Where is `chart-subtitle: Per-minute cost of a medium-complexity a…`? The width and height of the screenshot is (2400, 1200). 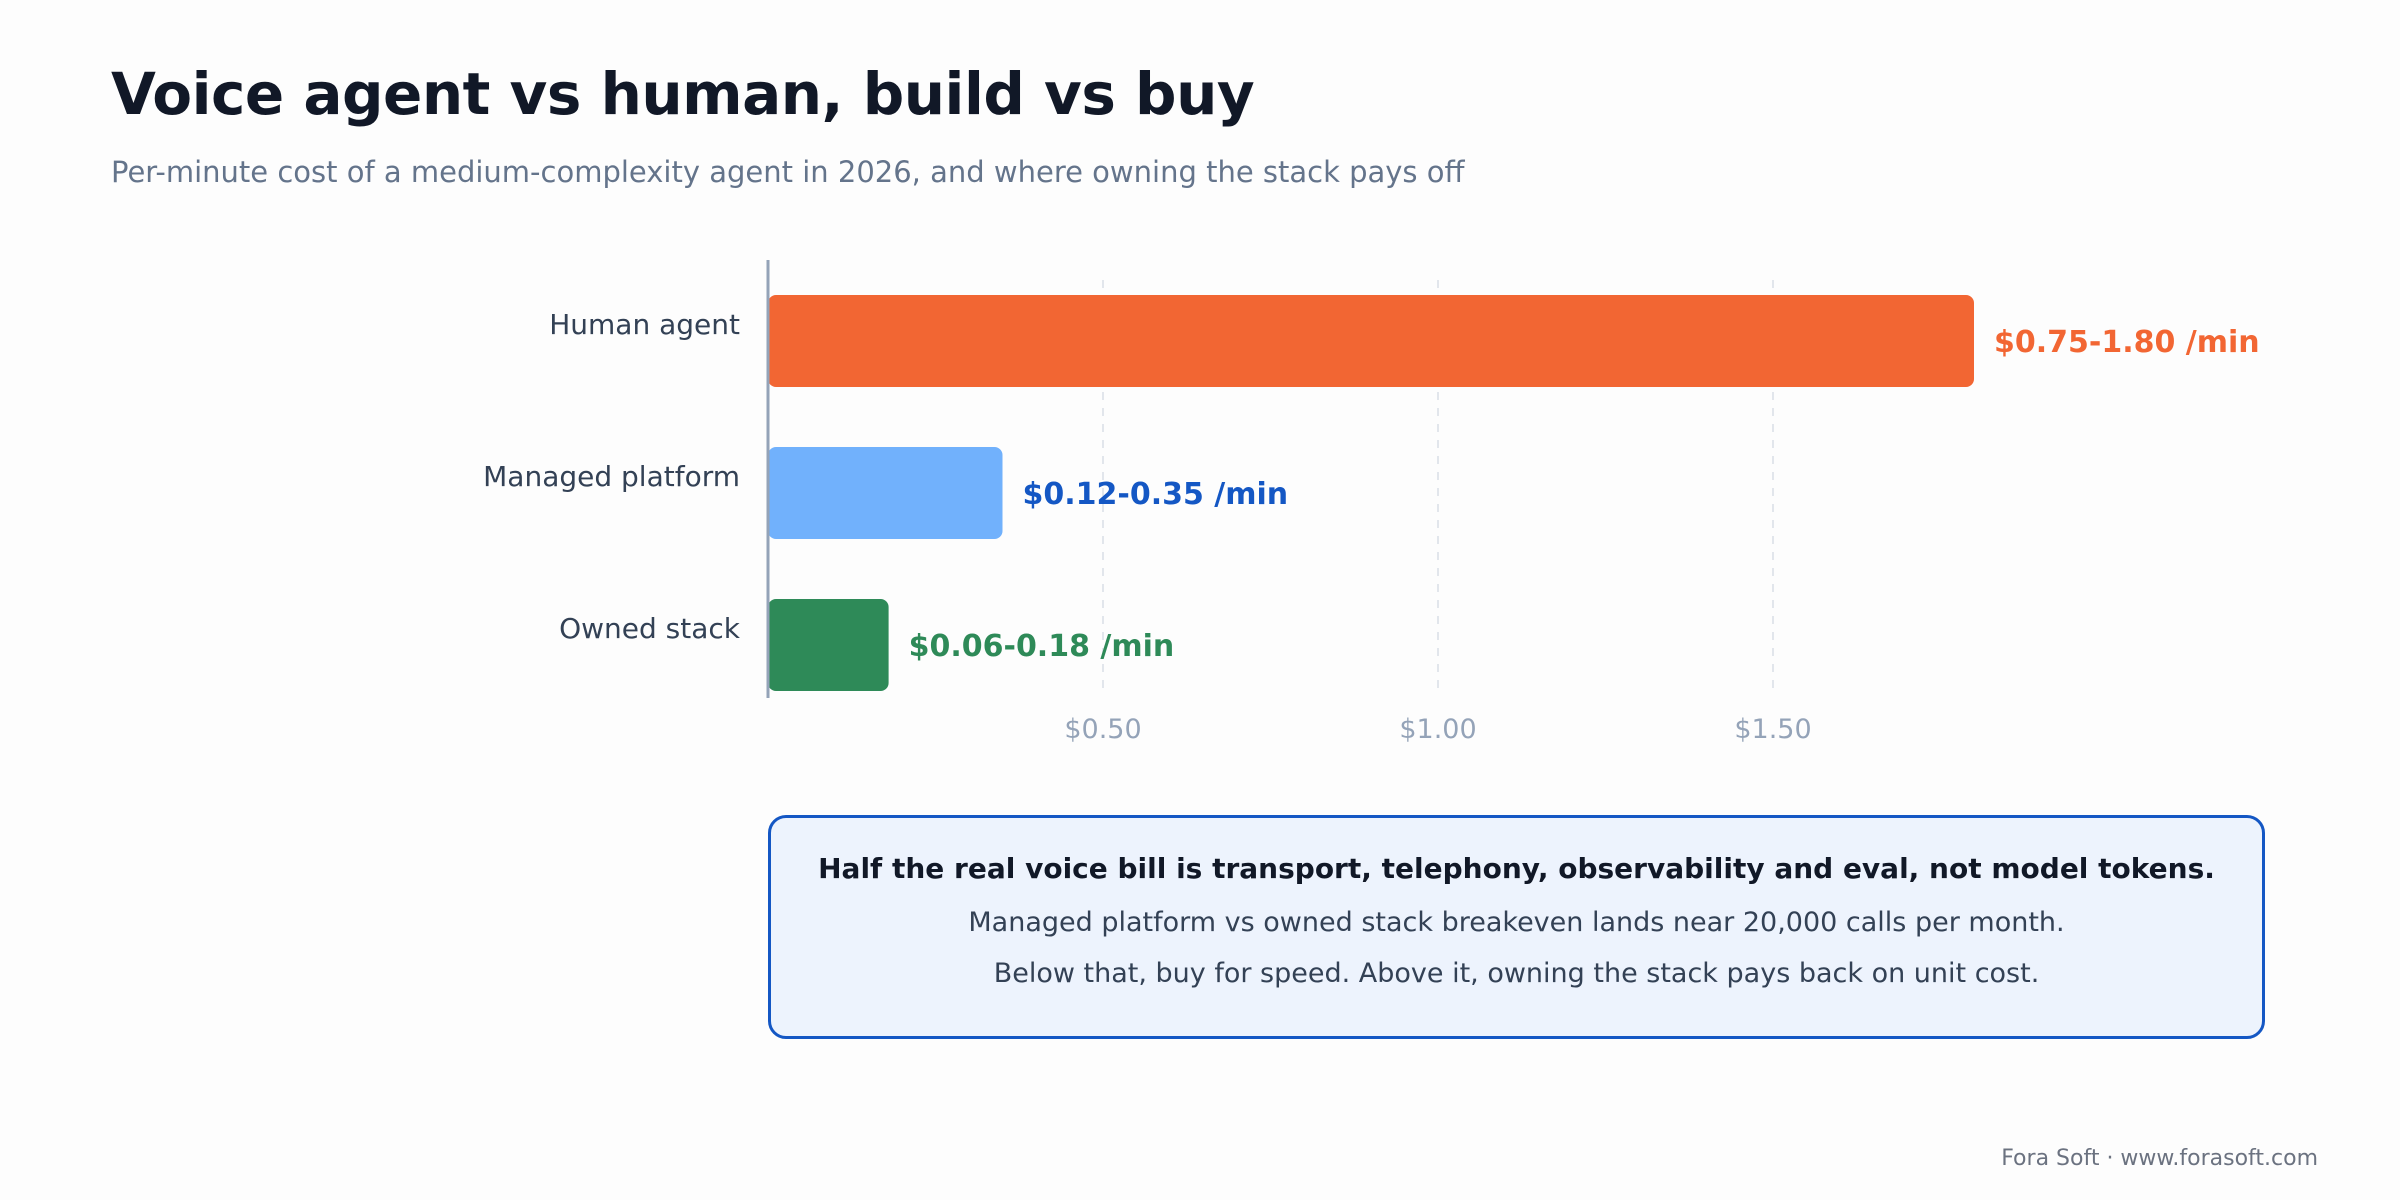
chart-subtitle: Per-minute cost of a medium-complexity a… is located at coordinates (788, 172).